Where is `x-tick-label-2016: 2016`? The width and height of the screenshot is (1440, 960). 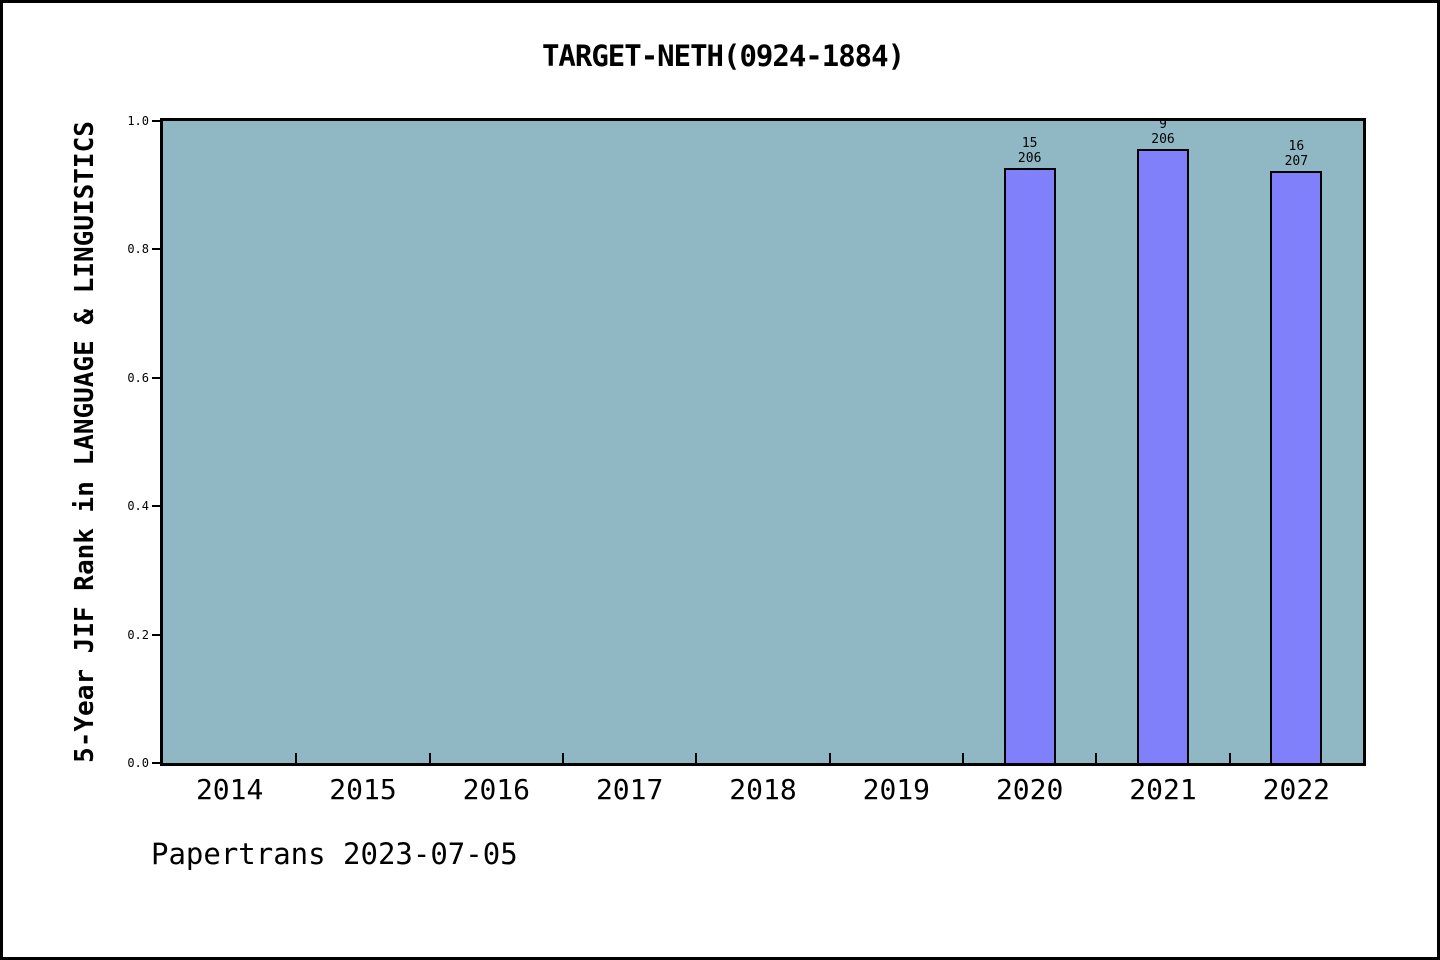 x-tick-label-2016: 2016 is located at coordinates (496, 789).